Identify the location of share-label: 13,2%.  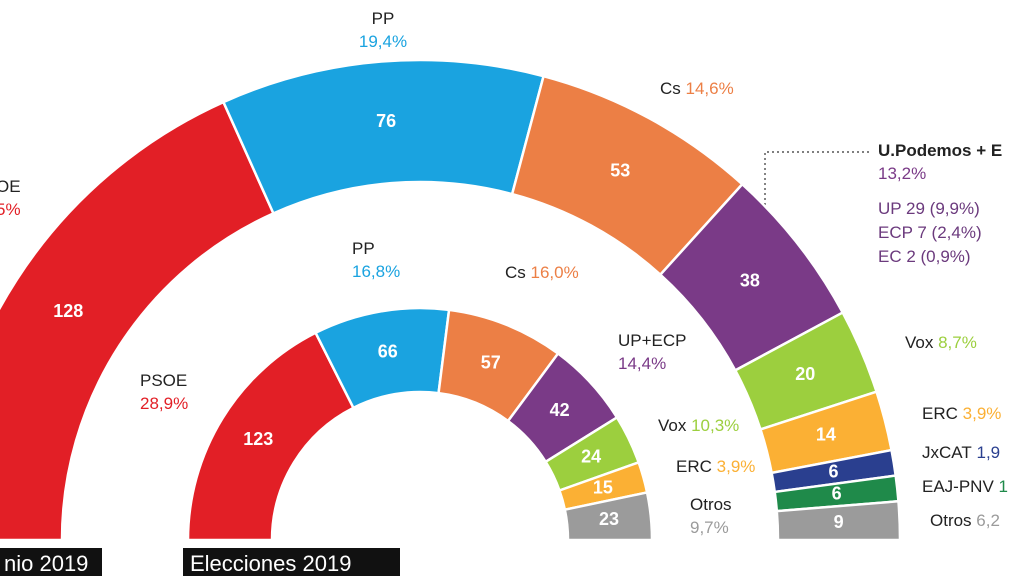
(902, 173).